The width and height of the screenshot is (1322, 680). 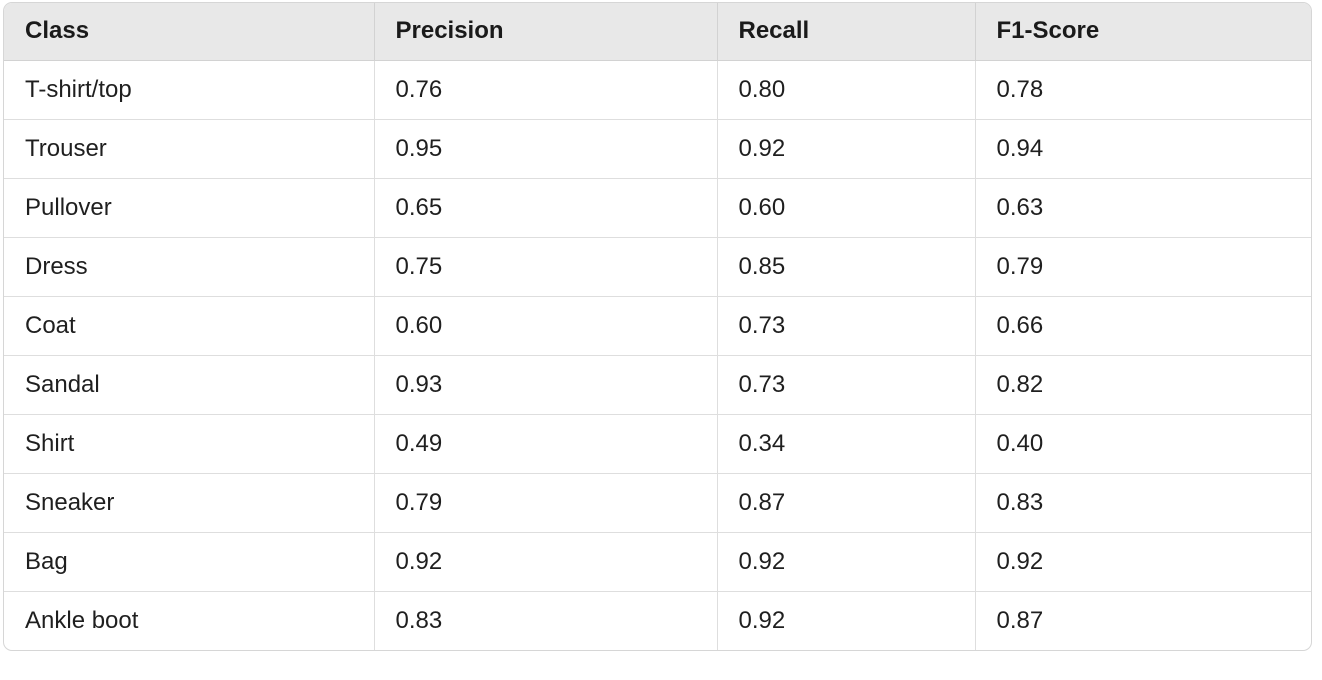 I want to click on header-precision: Precision, so click(x=546, y=32).